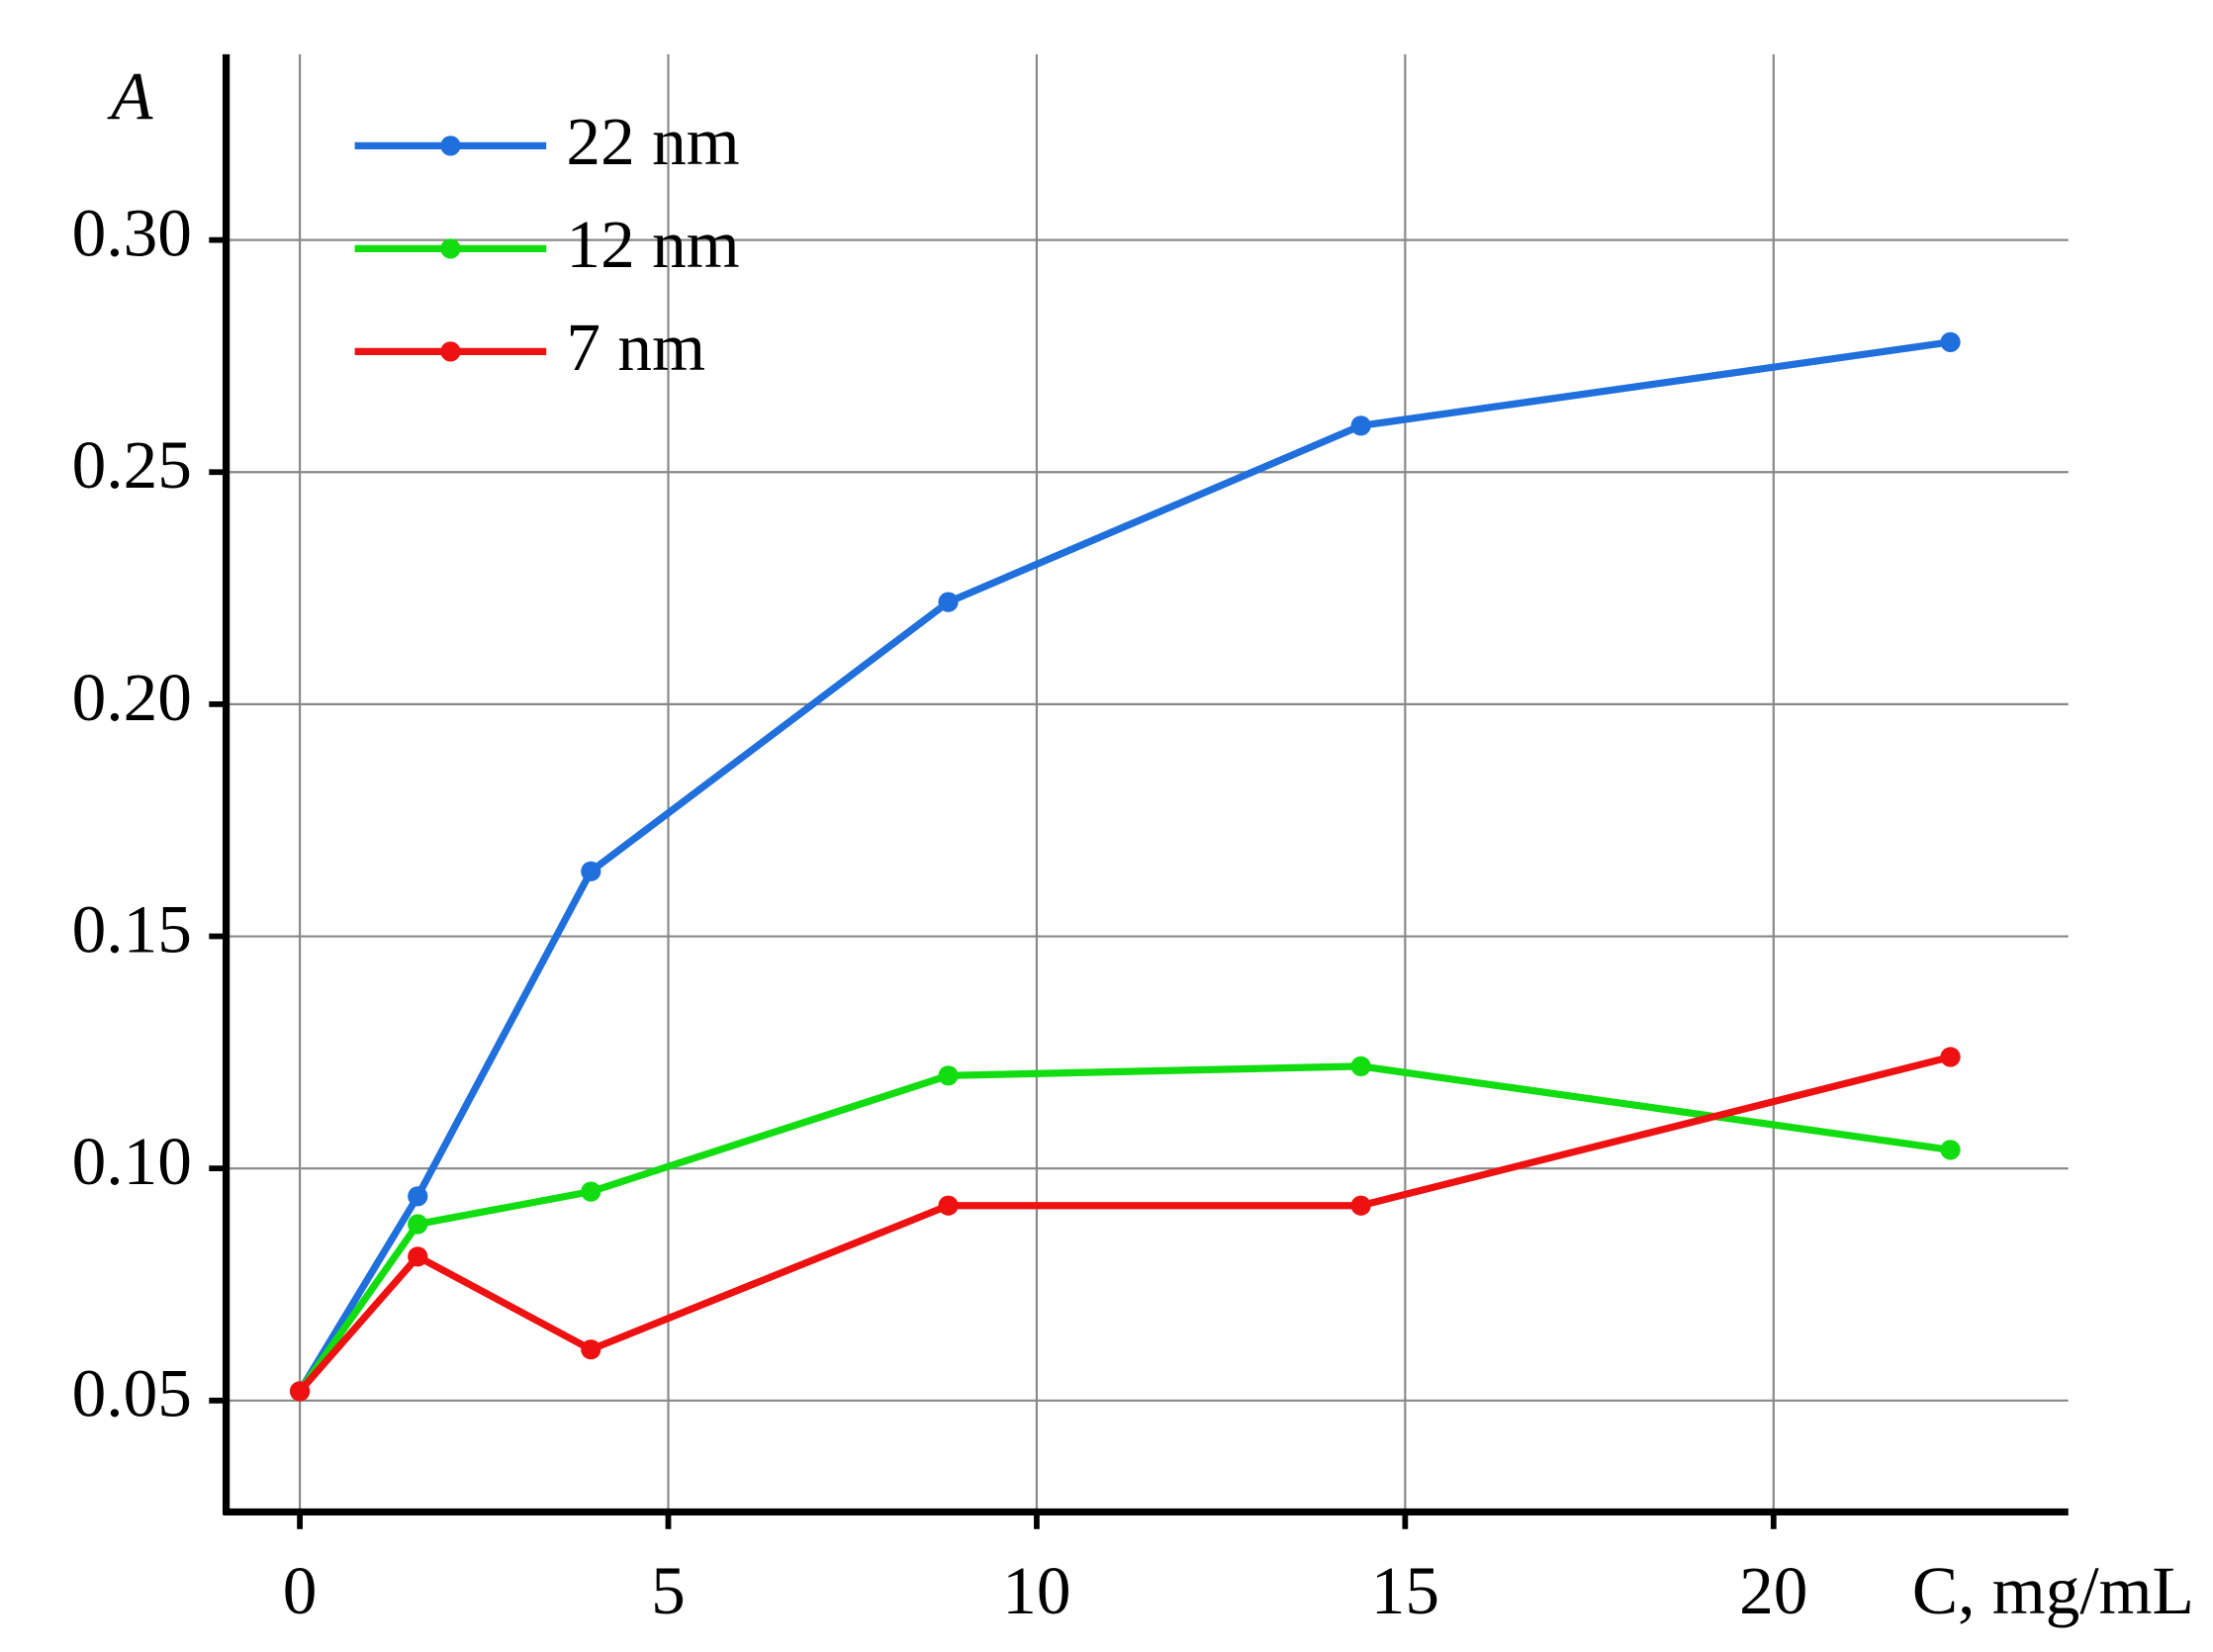 The image size is (2213, 1652). Describe the element at coordinates (132, 697) in the screenshot. I see `y-tick-label: 0.20` at that location.